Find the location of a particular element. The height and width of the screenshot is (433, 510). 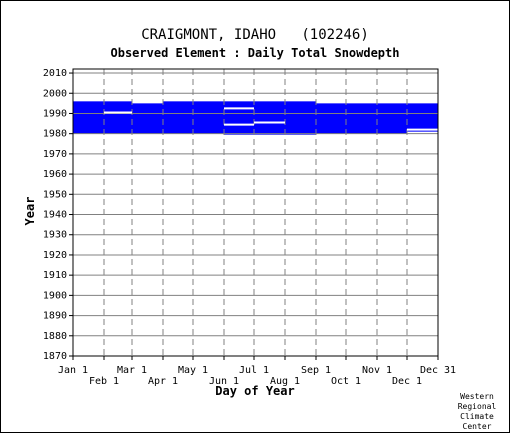

y-tick-label: 1930 is located at coordinates (55, 235).